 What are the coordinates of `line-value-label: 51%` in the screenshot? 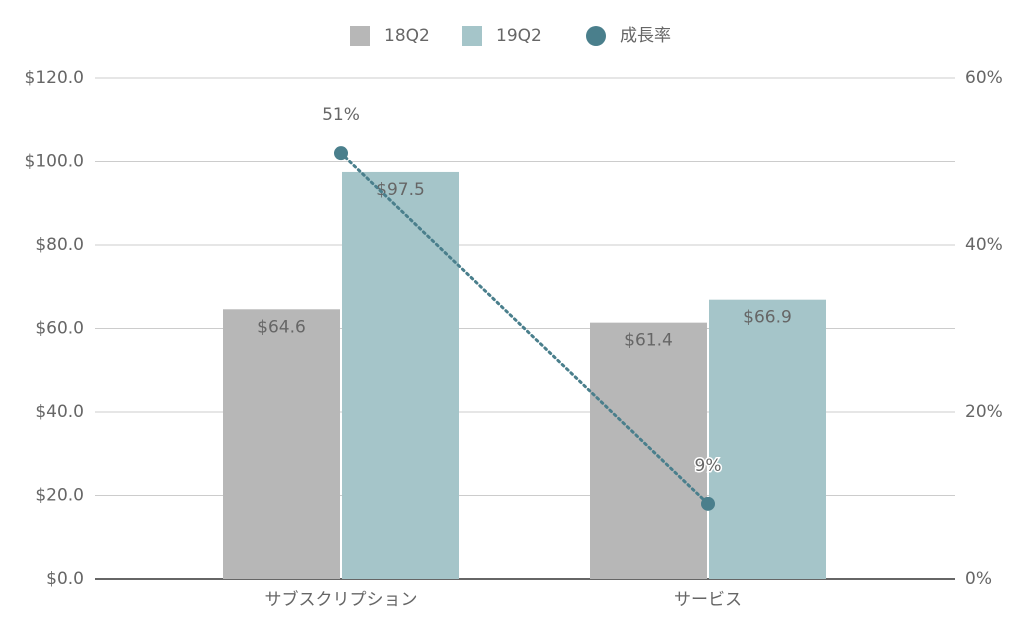 It's located at (341, 115).